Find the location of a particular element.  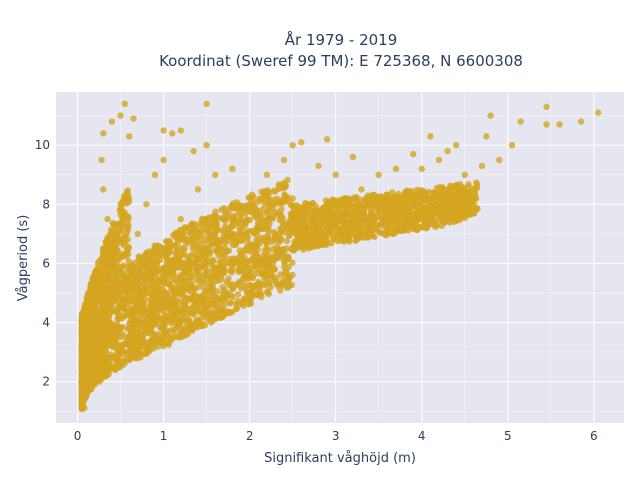

x-tick-label: 5 is located at coordinates (508, 436).